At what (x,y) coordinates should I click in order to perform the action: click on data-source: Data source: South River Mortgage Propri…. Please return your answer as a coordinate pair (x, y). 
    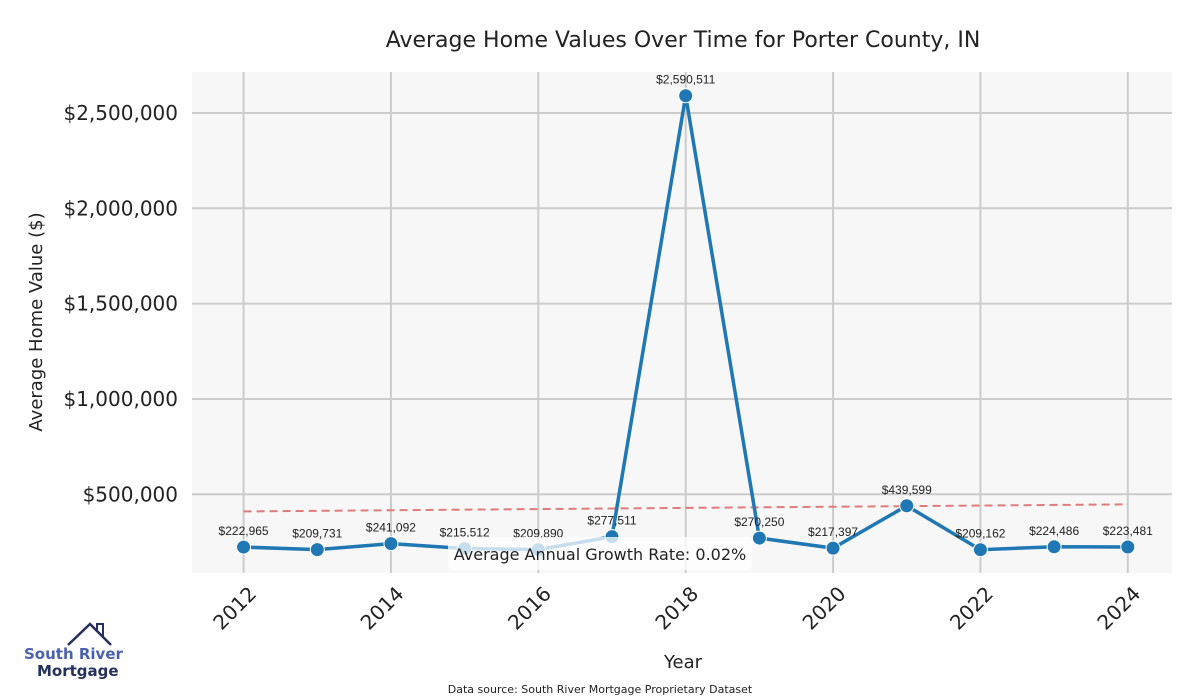
    Looking at the image, I should click on (600, 689).